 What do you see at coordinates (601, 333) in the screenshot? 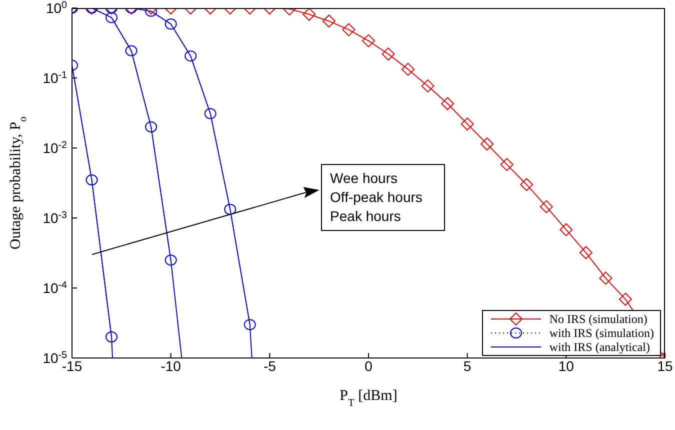
I see `legend-label: with IRS (simulation)` at bounding box center [601, 333].